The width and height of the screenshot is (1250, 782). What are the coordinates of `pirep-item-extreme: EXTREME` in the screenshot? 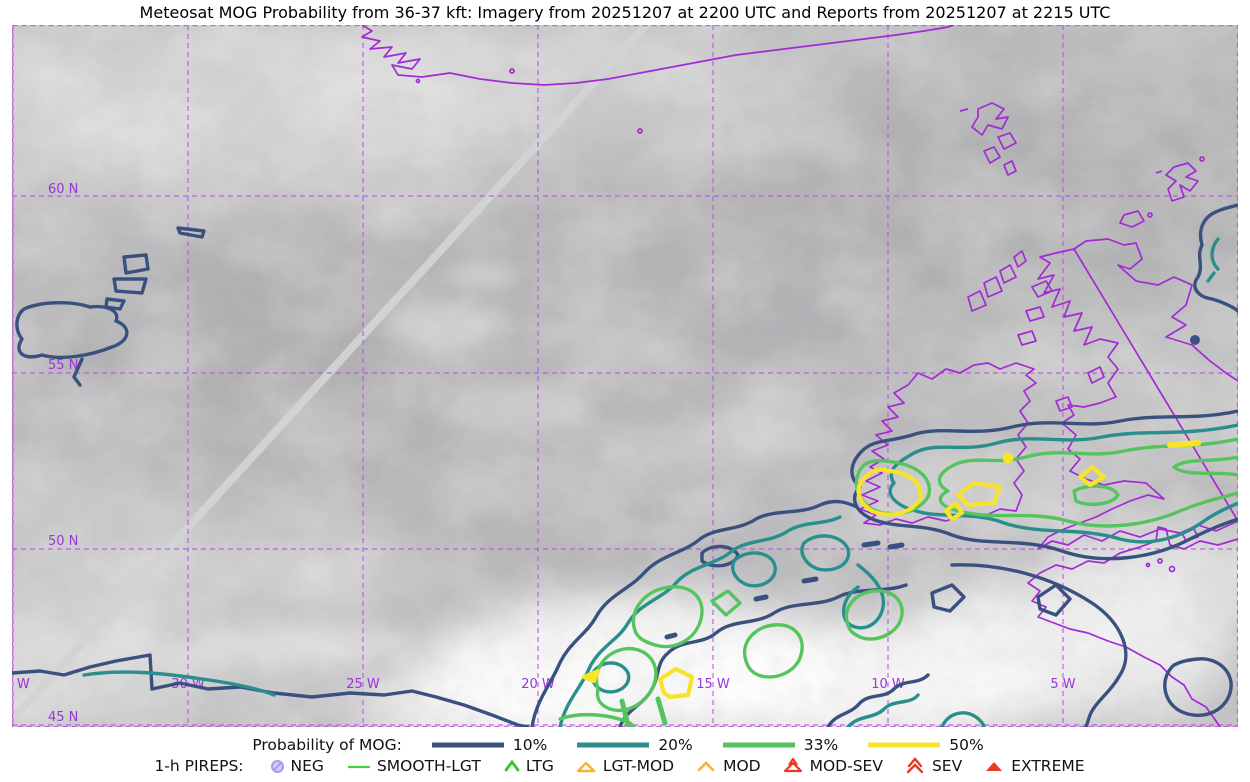 It's located at (1034, 766).